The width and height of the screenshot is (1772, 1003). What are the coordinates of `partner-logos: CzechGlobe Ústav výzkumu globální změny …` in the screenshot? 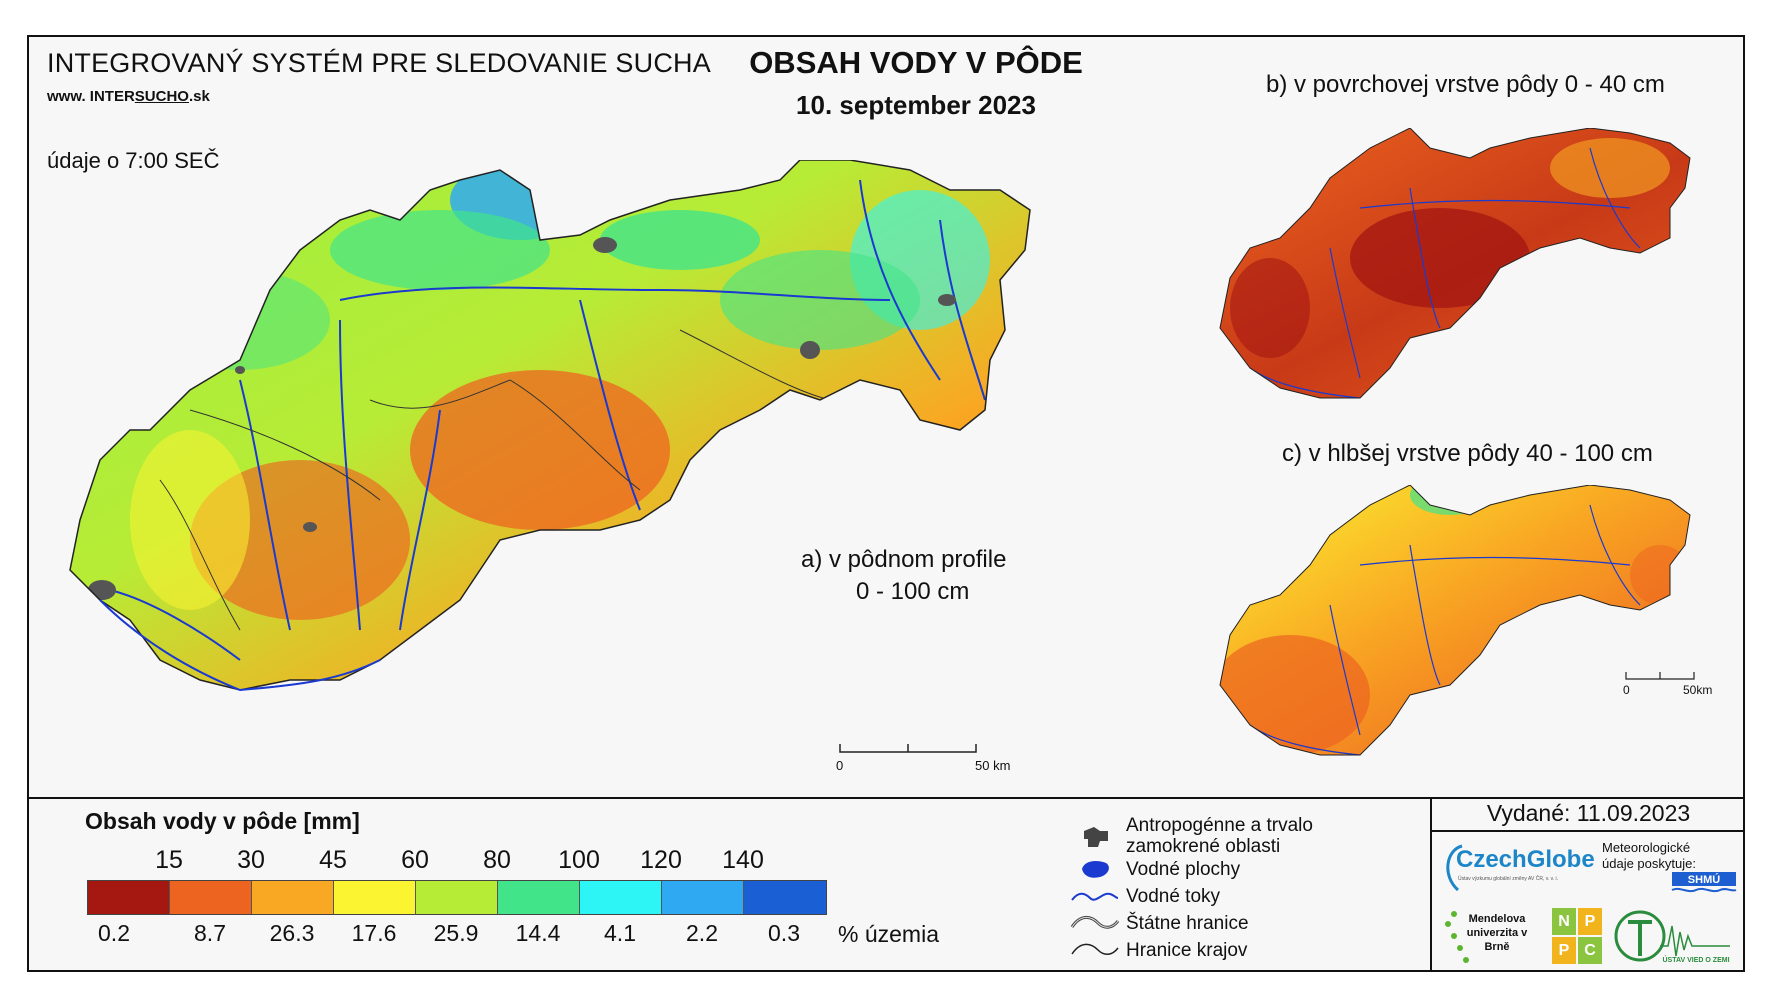 It's located at (1588, 902).